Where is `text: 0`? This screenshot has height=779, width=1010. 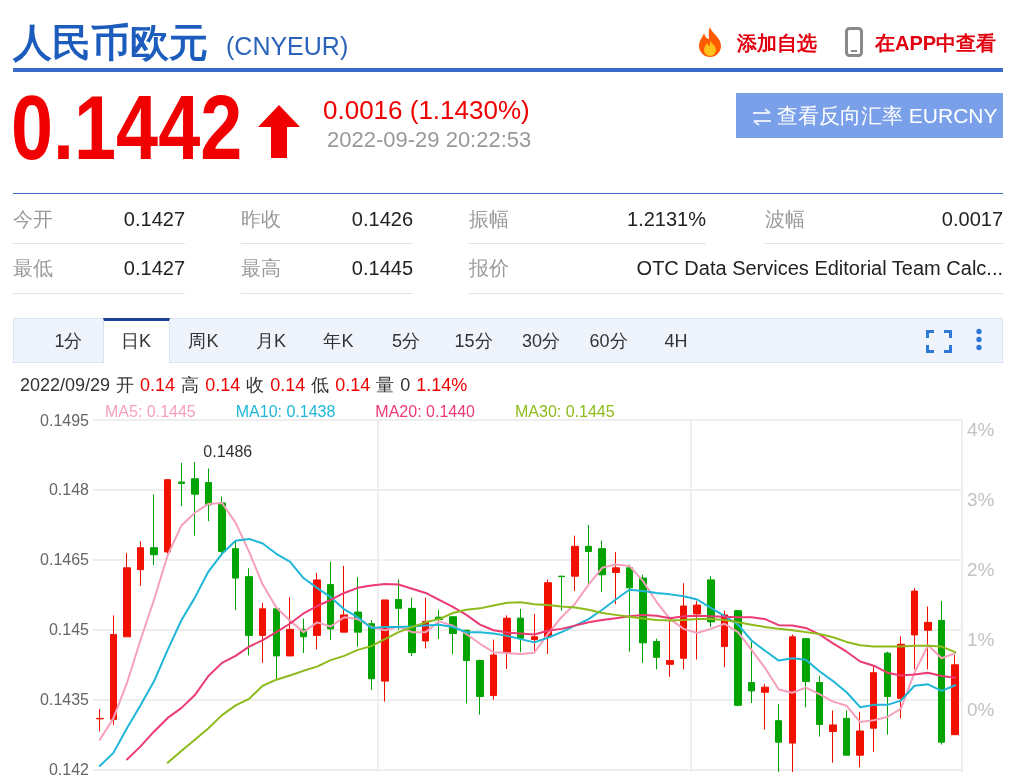 text: 0 is located at coordinates (405, 385).